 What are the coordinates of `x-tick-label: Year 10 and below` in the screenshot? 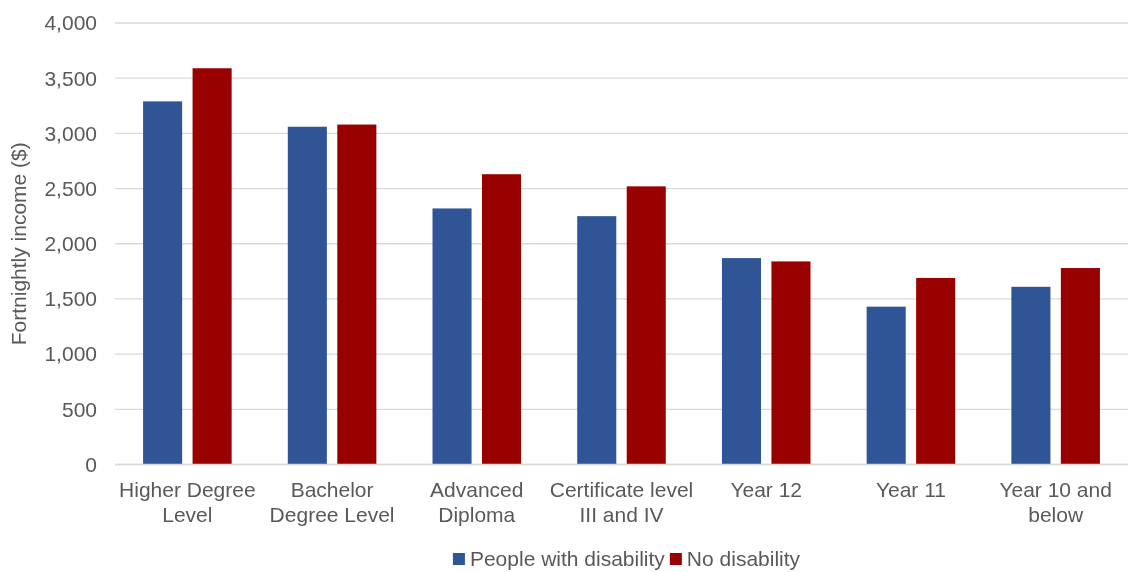 It's located at (1055, 502).